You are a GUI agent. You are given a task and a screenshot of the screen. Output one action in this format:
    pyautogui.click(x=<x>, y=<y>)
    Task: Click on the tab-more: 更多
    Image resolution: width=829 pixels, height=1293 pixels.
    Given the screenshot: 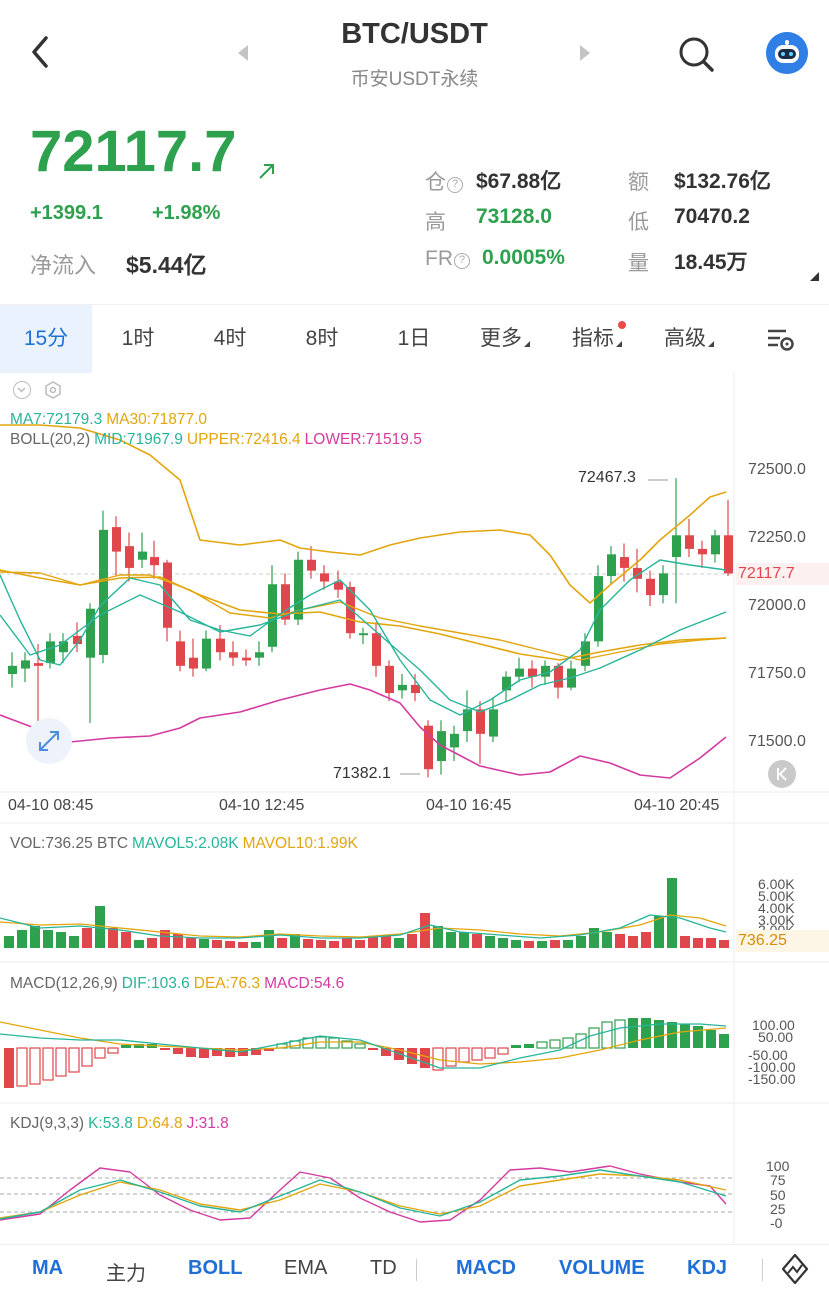 What is the action you would take?
    pyautogui.click(x=505, y=339)
    